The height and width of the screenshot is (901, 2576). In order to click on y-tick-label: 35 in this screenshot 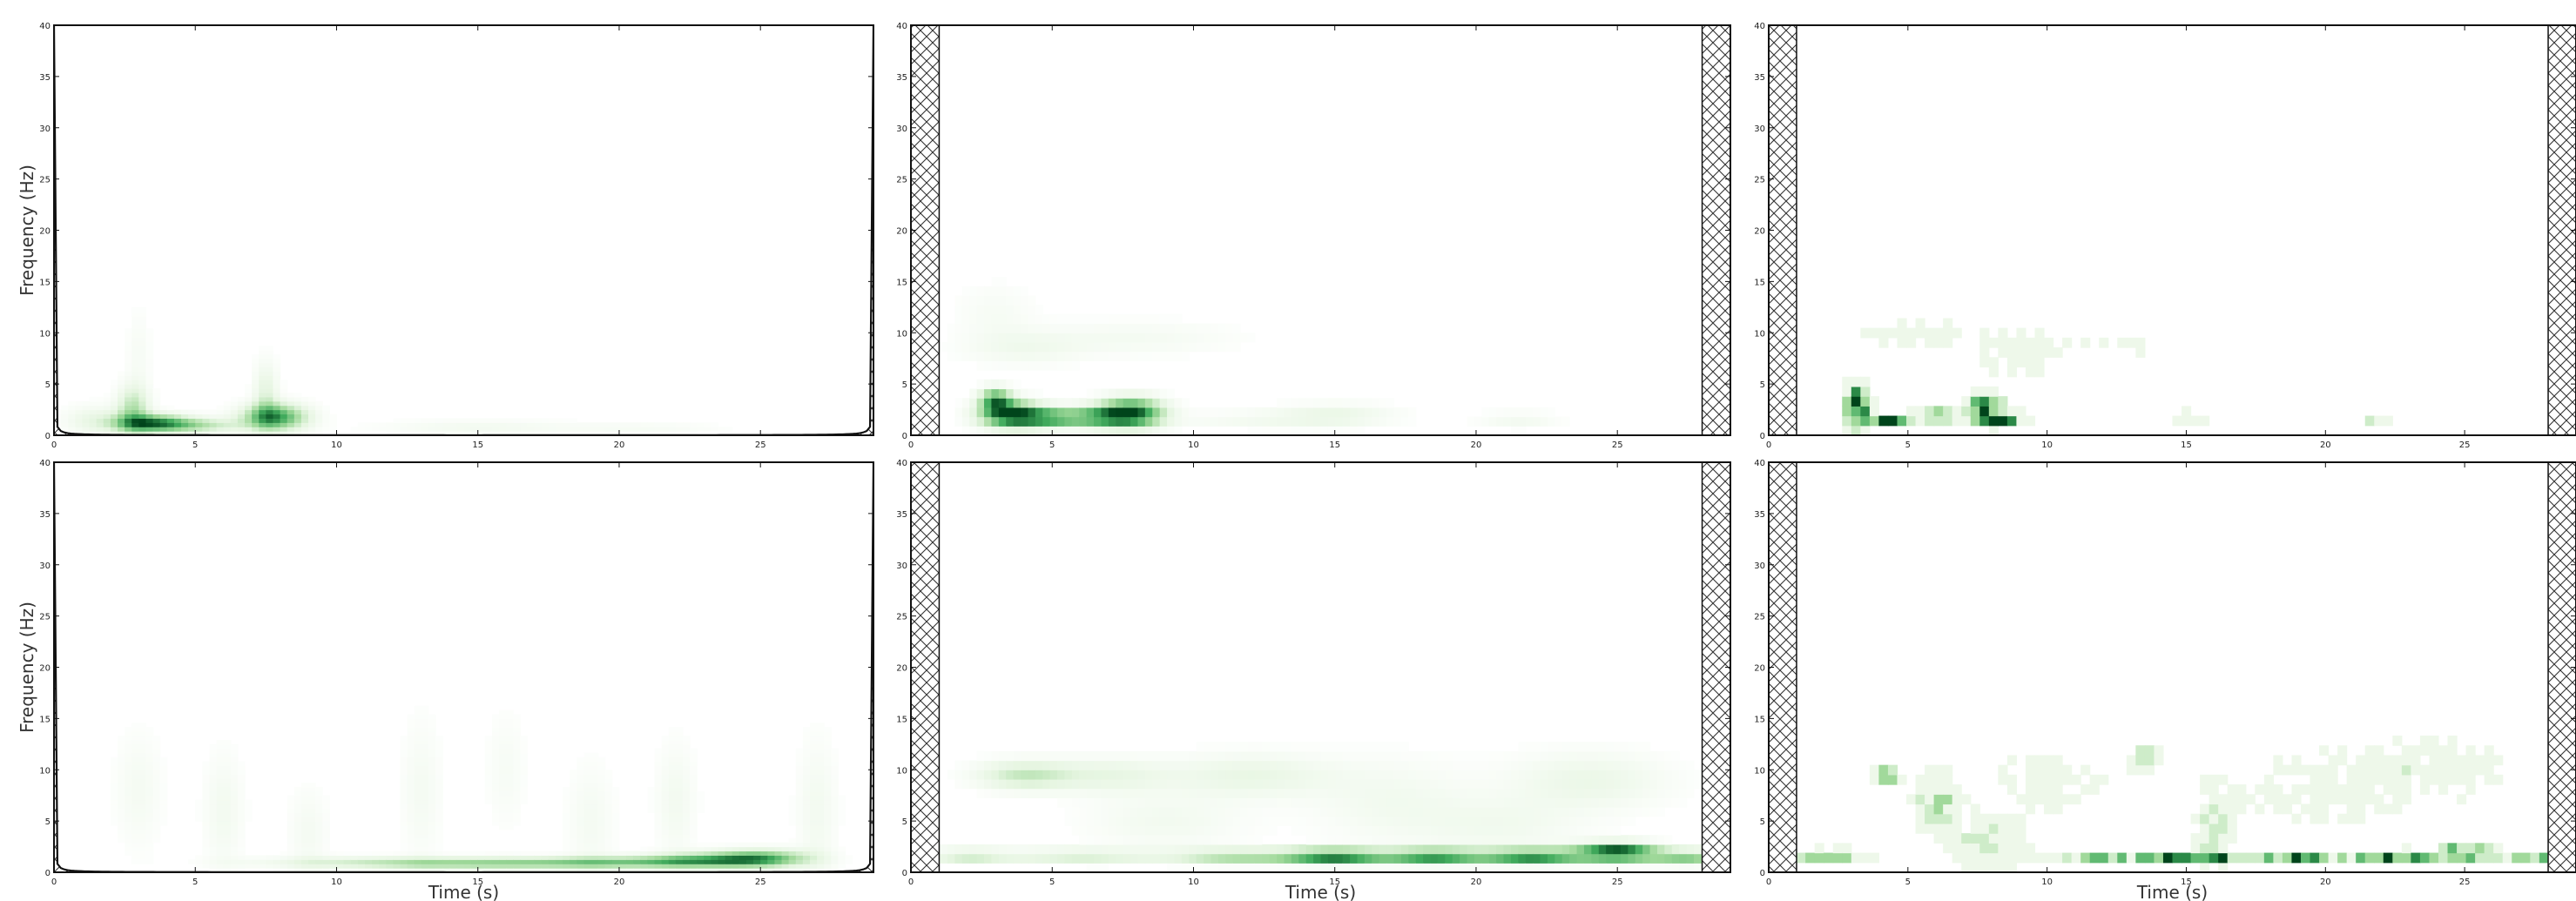, I will do `click(45, 78)`.